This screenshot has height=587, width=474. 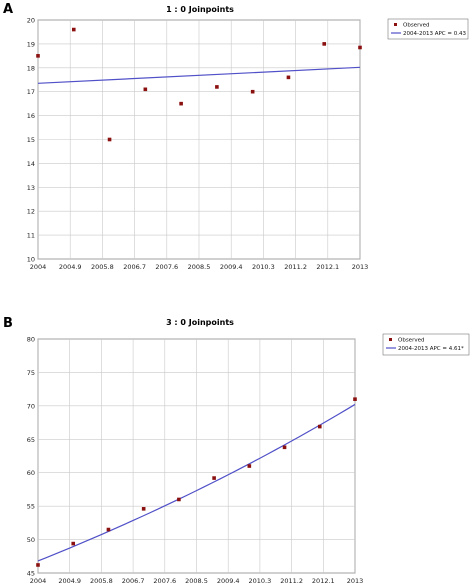 I want to click on y-tick-label: 65, so click(x=31, y=440).